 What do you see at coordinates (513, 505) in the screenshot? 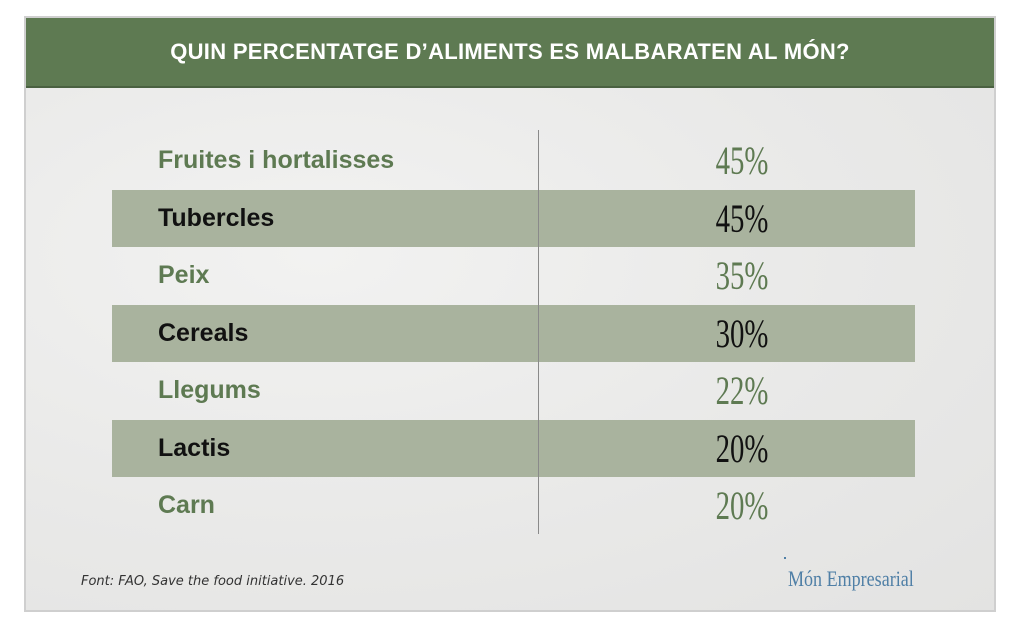
I see `table-row: Carn 20%` at bounding box center [513, 505].